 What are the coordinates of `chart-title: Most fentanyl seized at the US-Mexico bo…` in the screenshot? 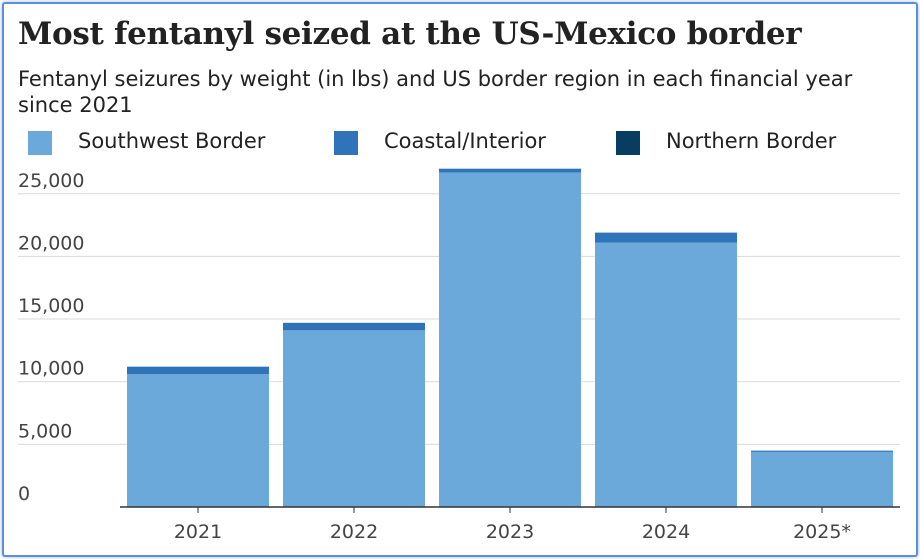 It's located at (410, 34).